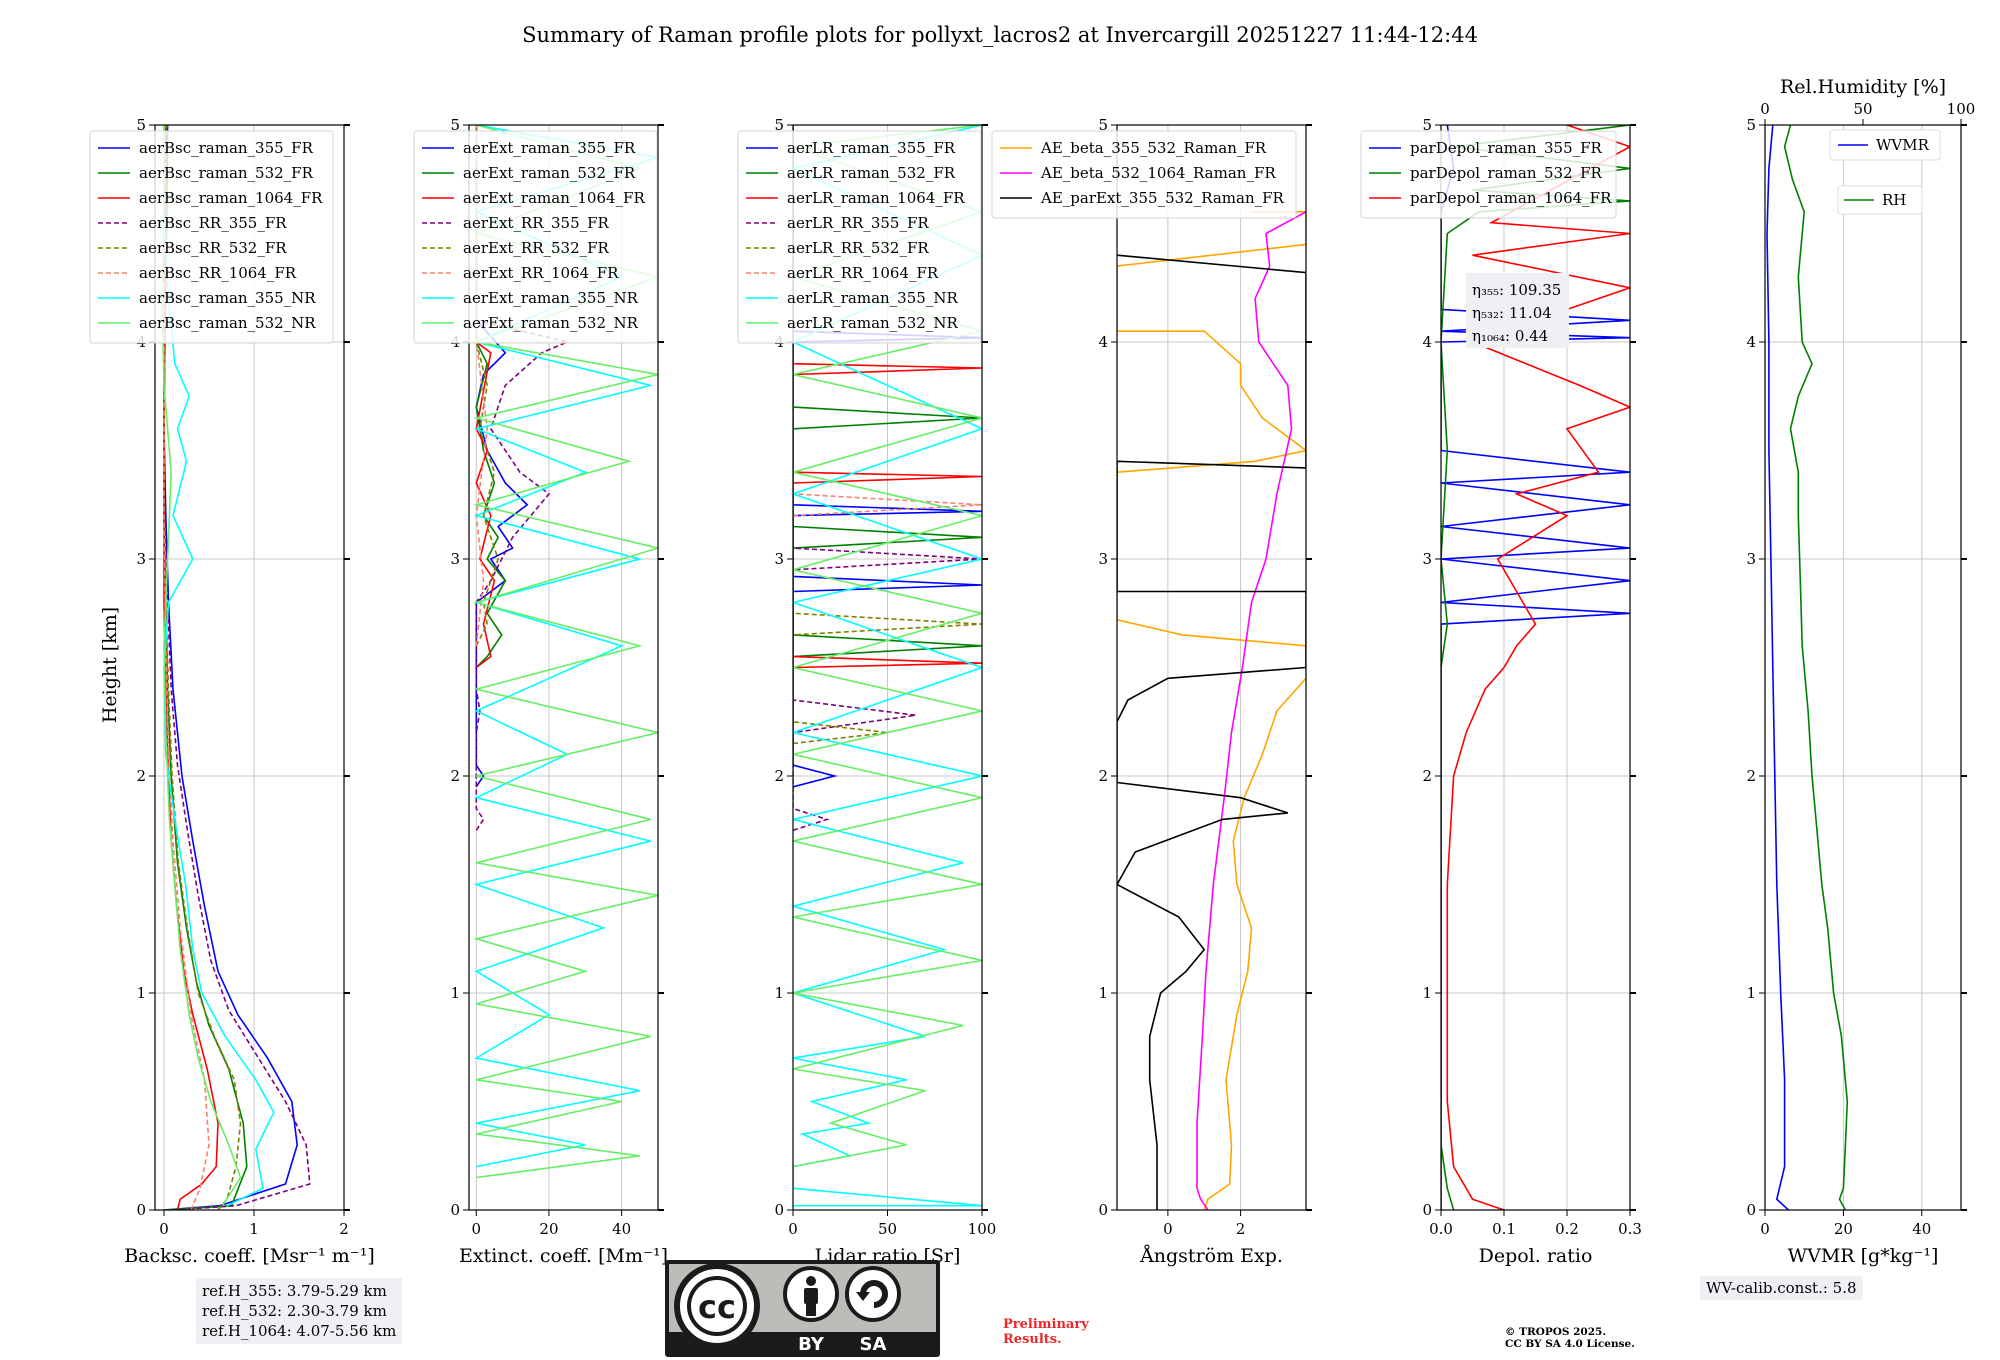 Image resolution: width=2000 pixels, height=1360 pixels. Describe the element at coordinates (1158, 173) in the screenshot. I see `legend-entry: AE_beta_532_1064_Raman_FR` at that location.